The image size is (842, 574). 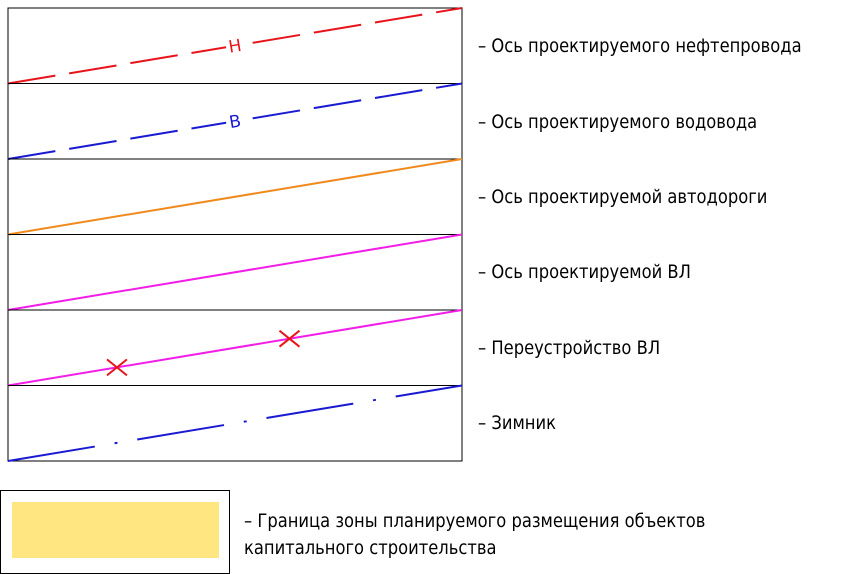 What do you see at coordinates (618, 122) in the screenshot?
I see `legend-label-water-pipeline: – Ось проектируемого водовода` at bounding box center [618, 122].